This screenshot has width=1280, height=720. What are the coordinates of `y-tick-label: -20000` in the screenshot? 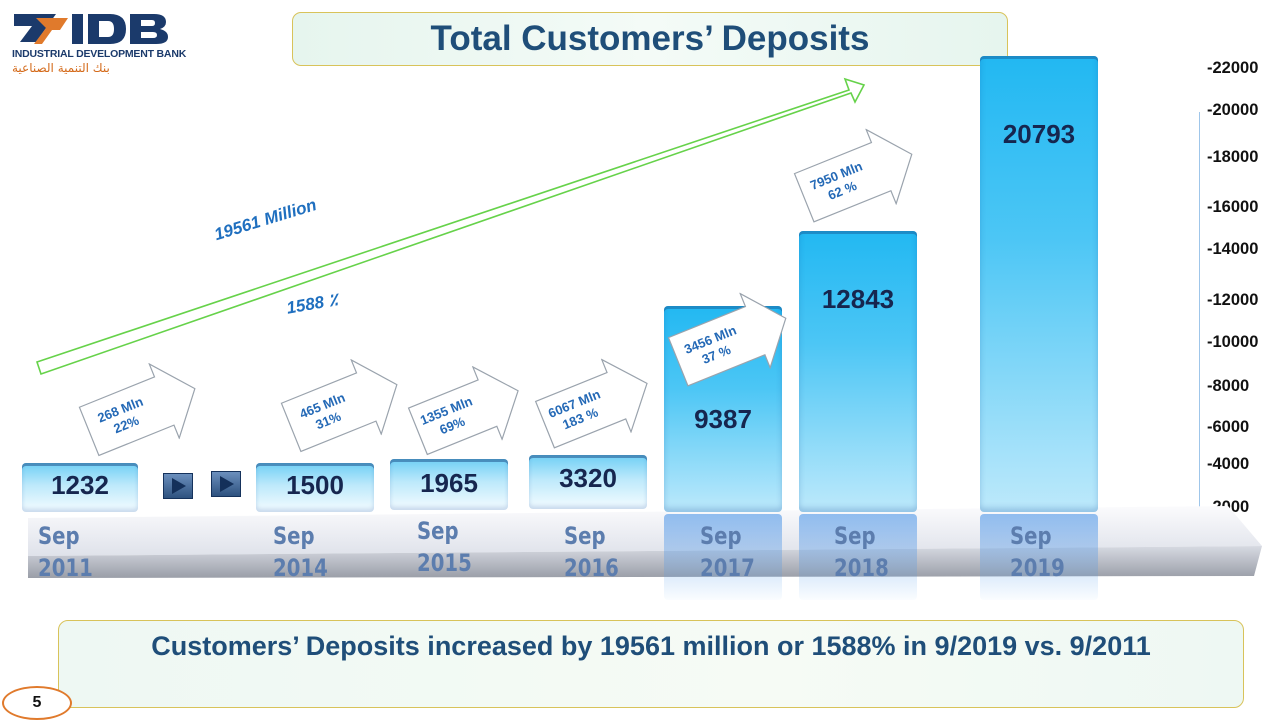 It's located at (1233, 110).